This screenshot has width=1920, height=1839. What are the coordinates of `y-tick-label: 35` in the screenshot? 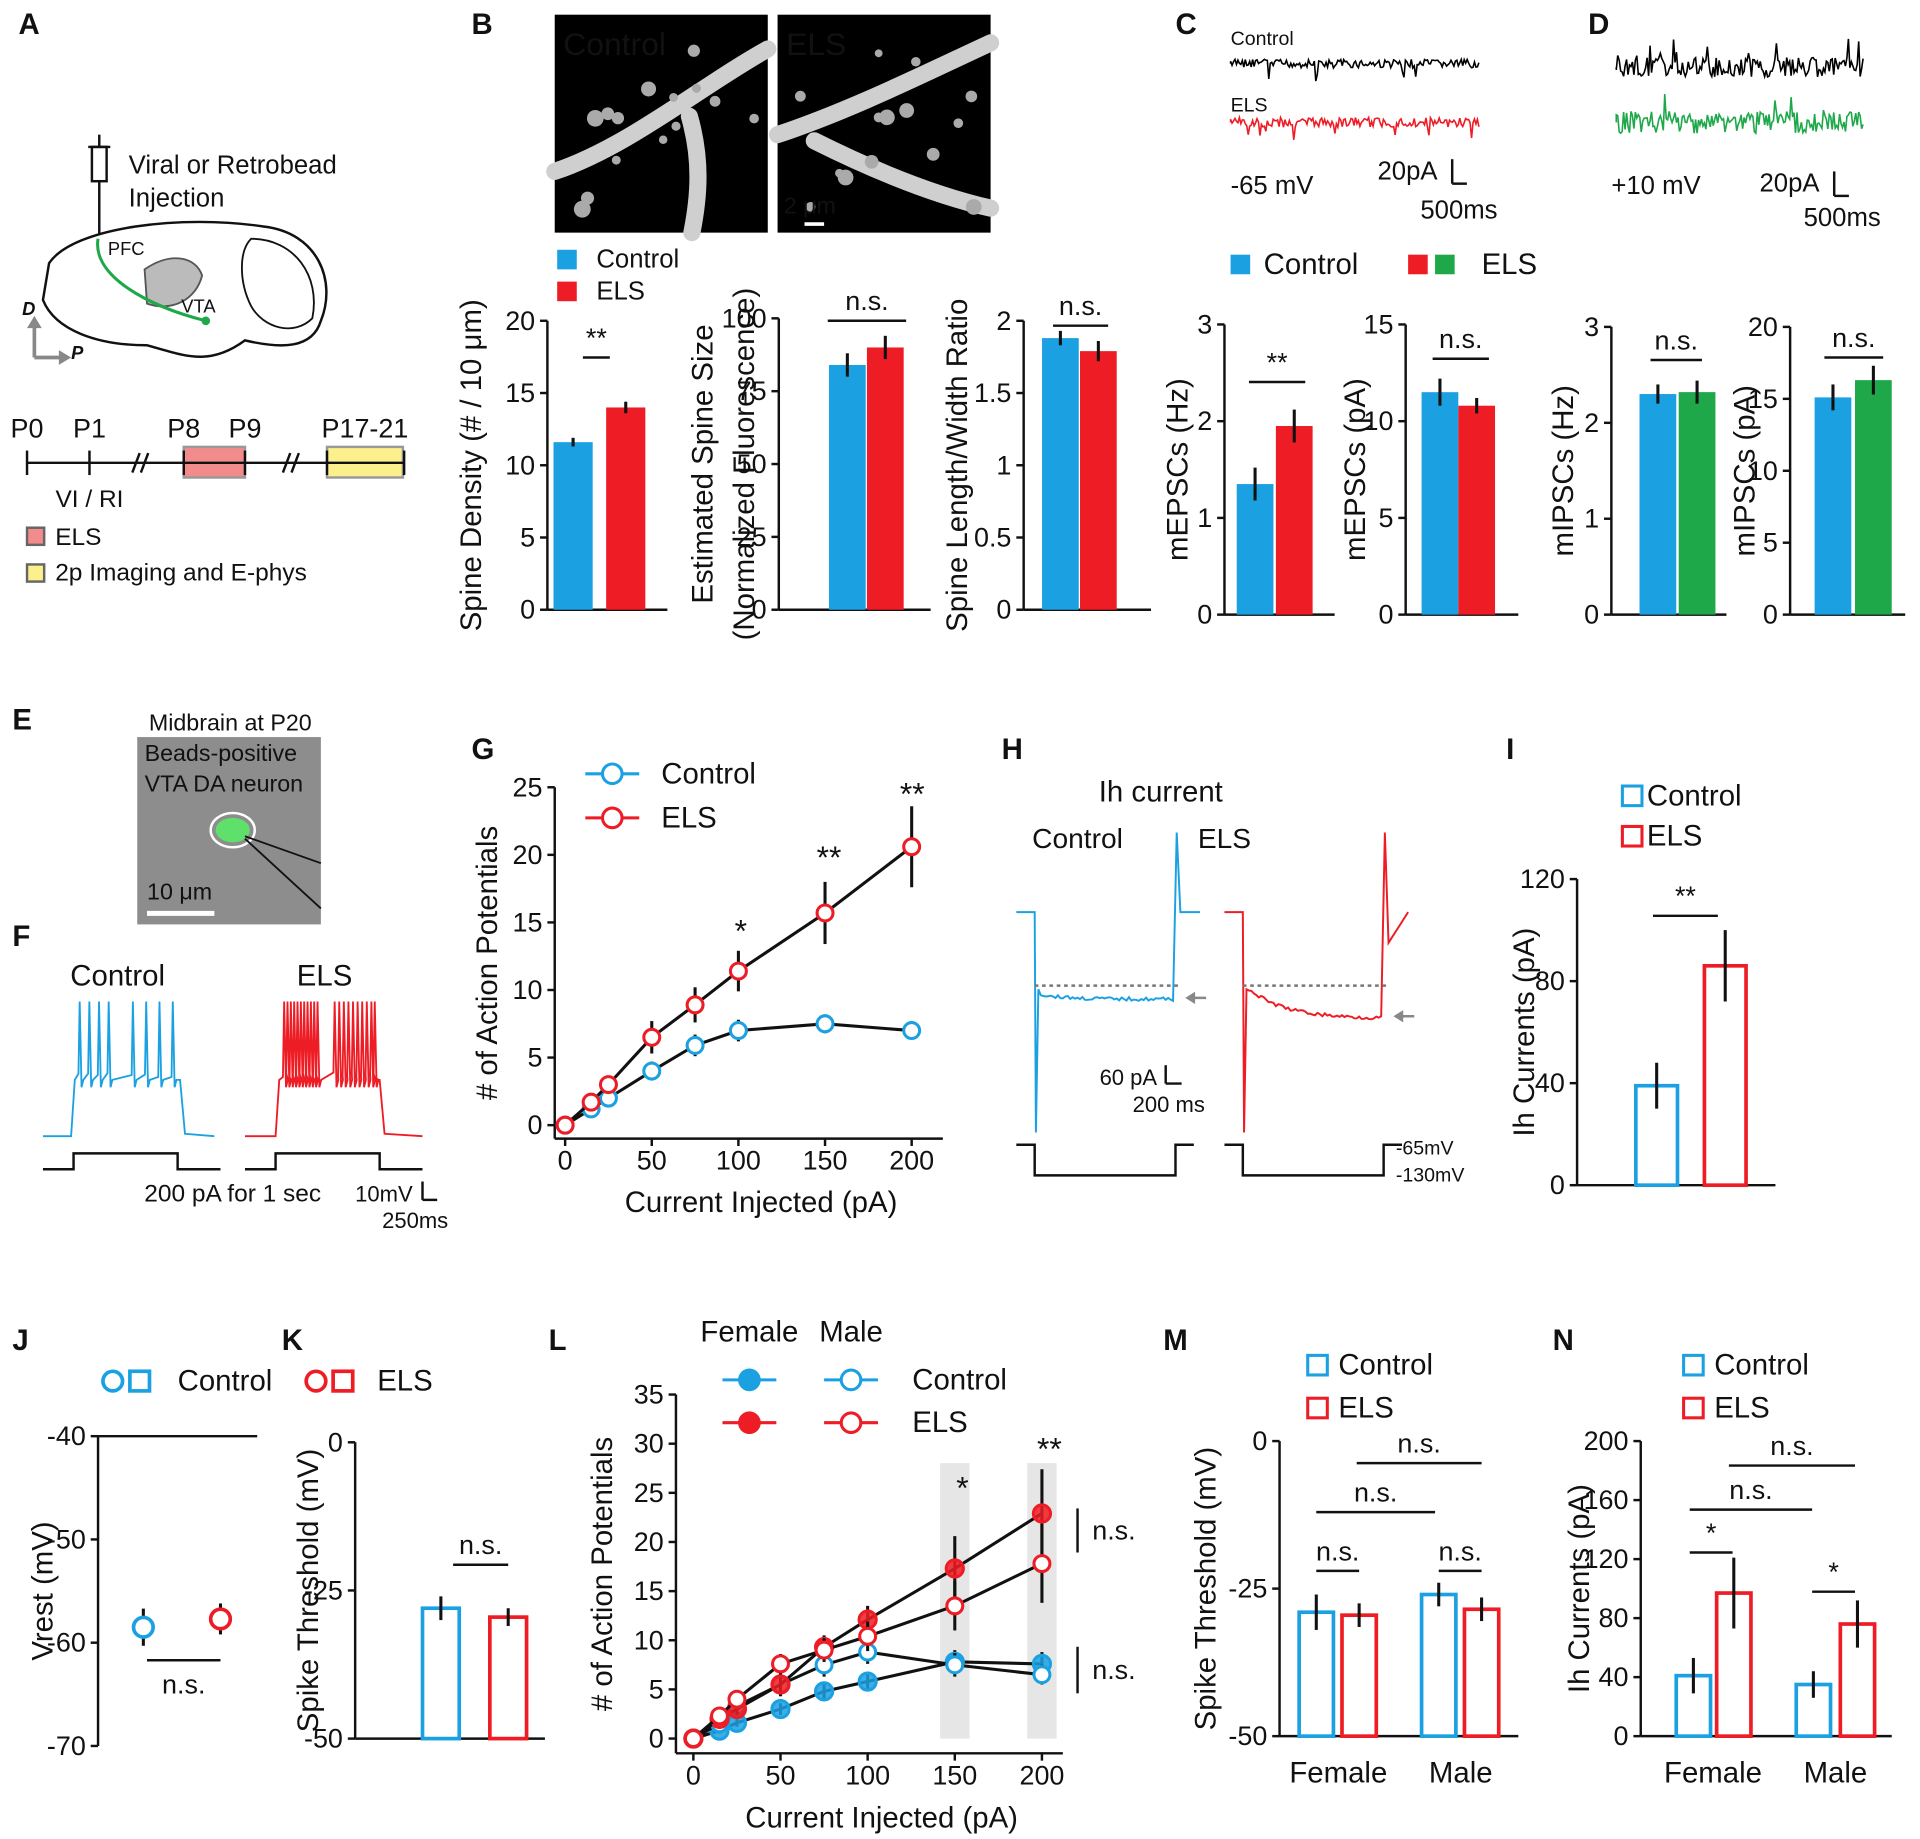 It's located at (649, 1395).